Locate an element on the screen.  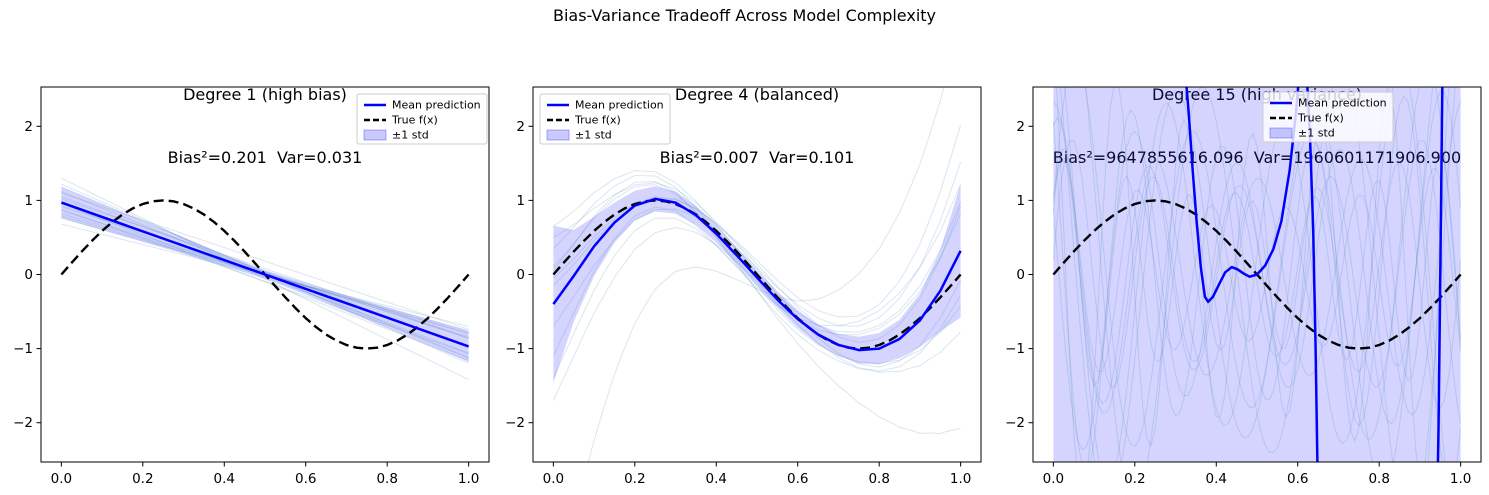
panel-1-subtitle: Bias²=0.201 Var=0.031 is located at coordinates (265, 157).